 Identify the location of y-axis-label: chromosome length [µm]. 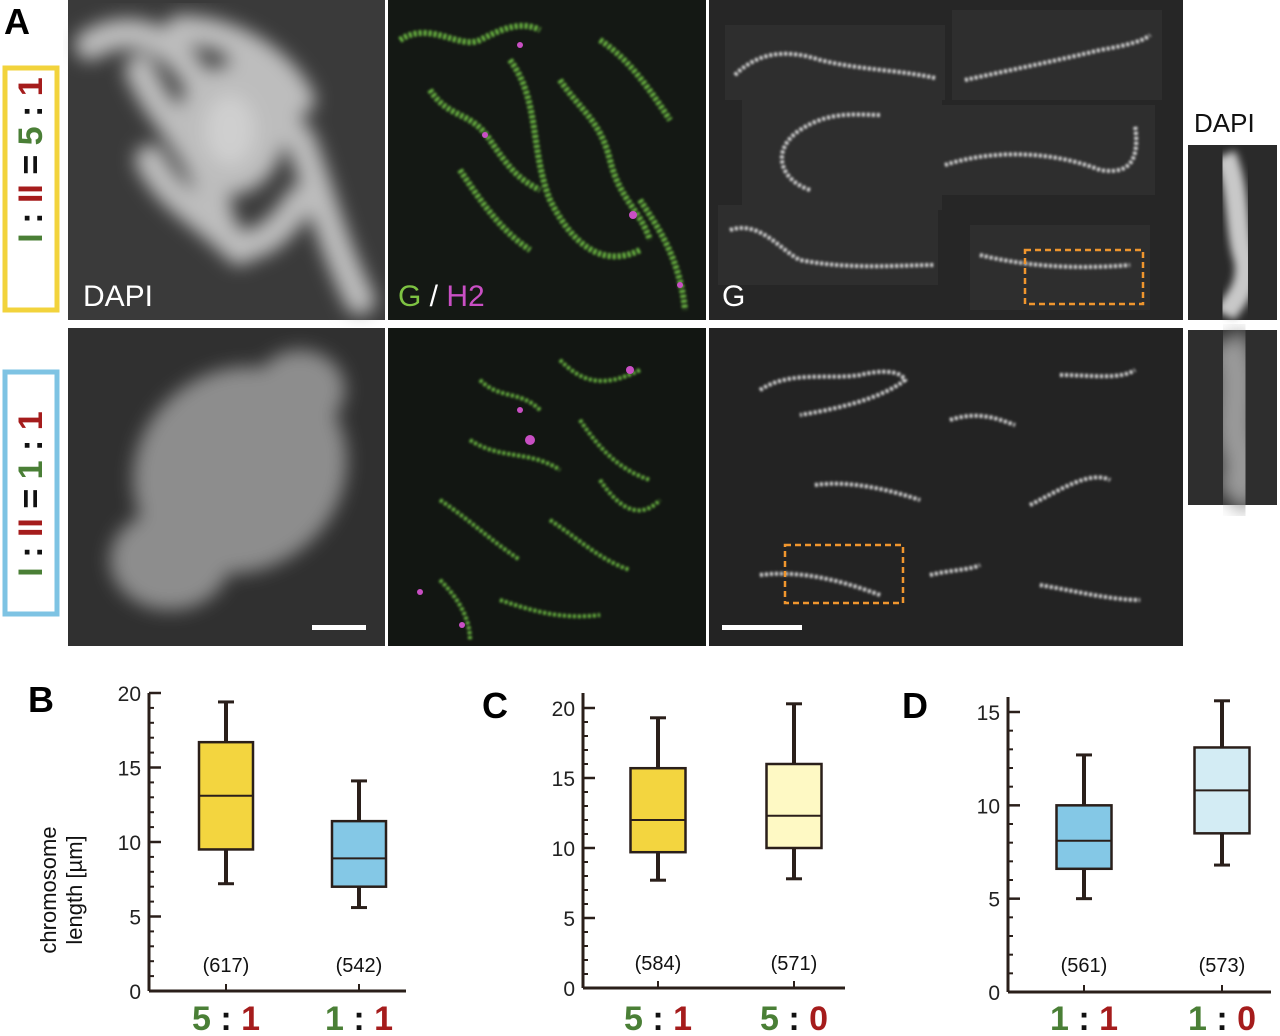
(61, 889).